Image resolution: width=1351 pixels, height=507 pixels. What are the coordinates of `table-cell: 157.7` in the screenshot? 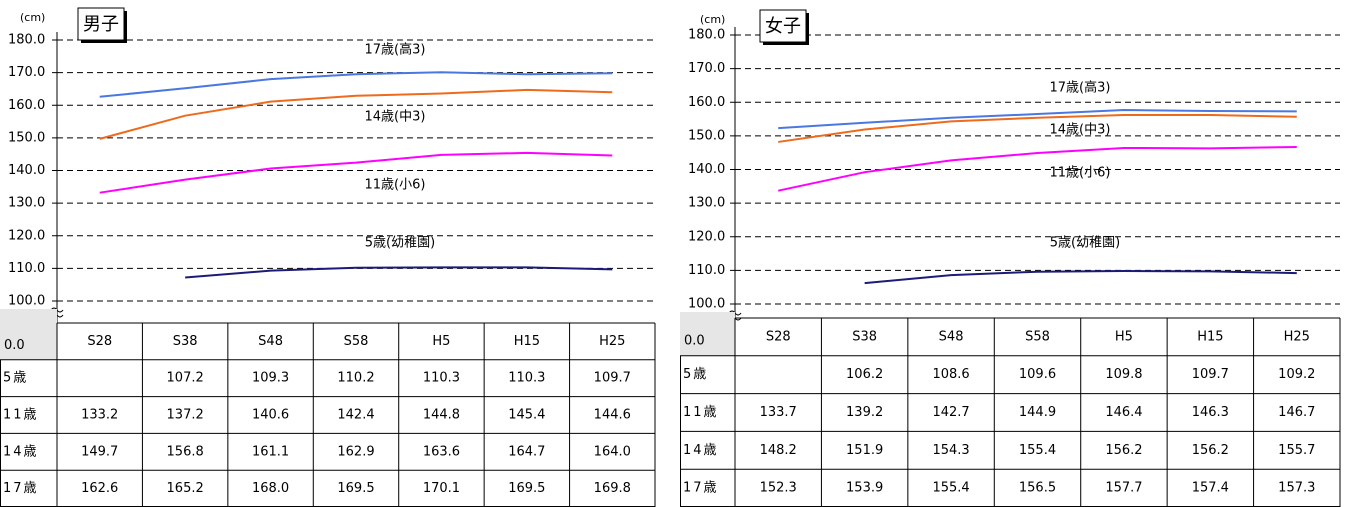 It's located at (1123, 488).